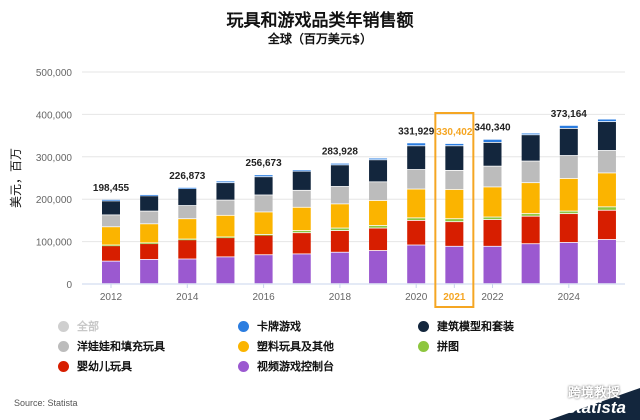  Describe the element at coordinates (16, 178) in the screenshot. I see `y-axis-title: 美元，百万` at that location.